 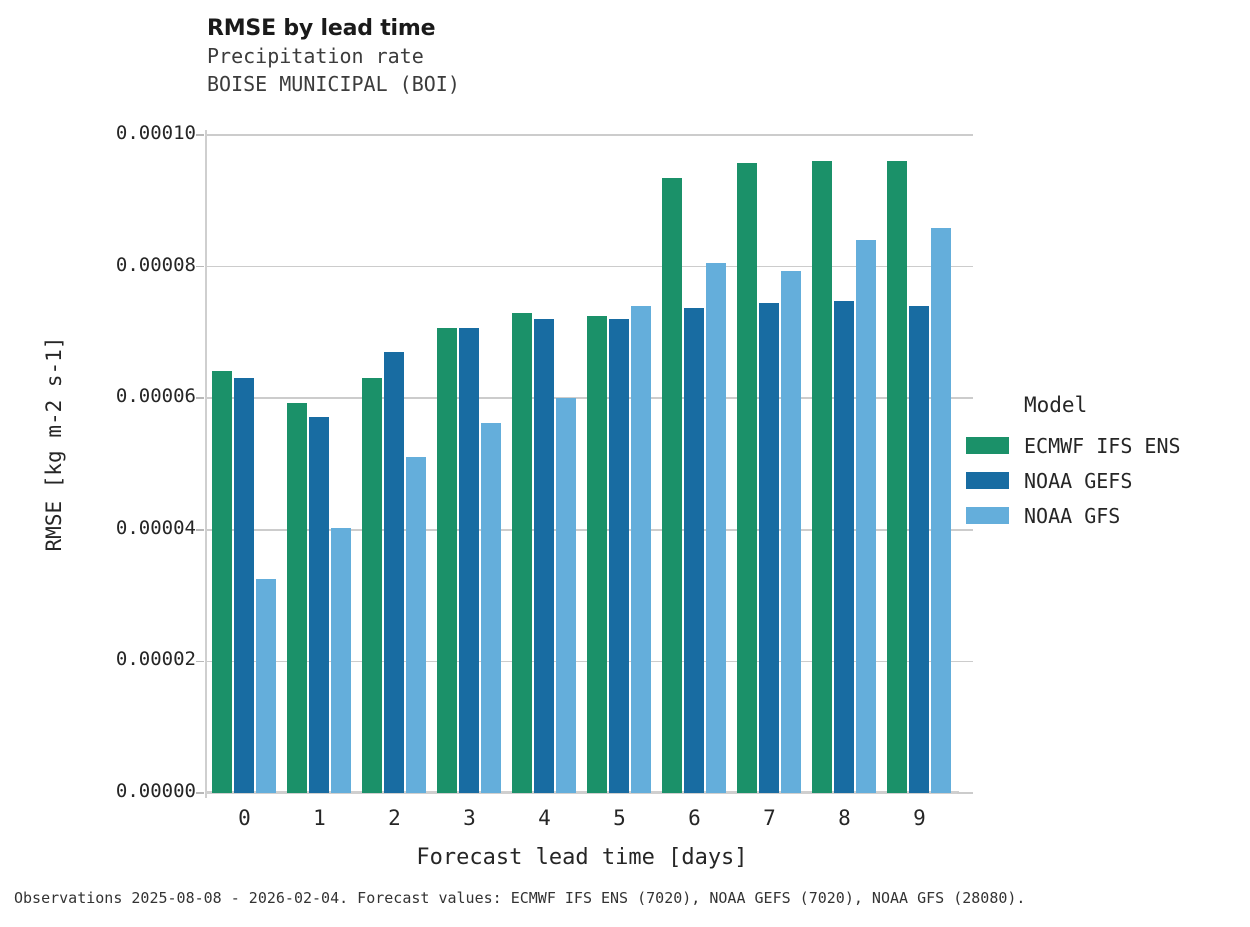 I want to click on legend: Model ECMWF IFS ENS NOAA GEFS NOAA GFS, so click(x=1106, y=463).